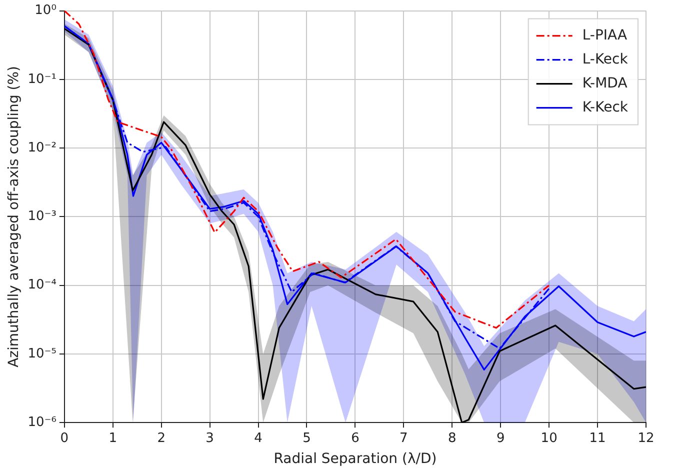 The height and width of the screenshot is (472, 686). Describe the element at coordinates (404, 438) in the screenshot. I see `x-tick-label: 7` at that location.